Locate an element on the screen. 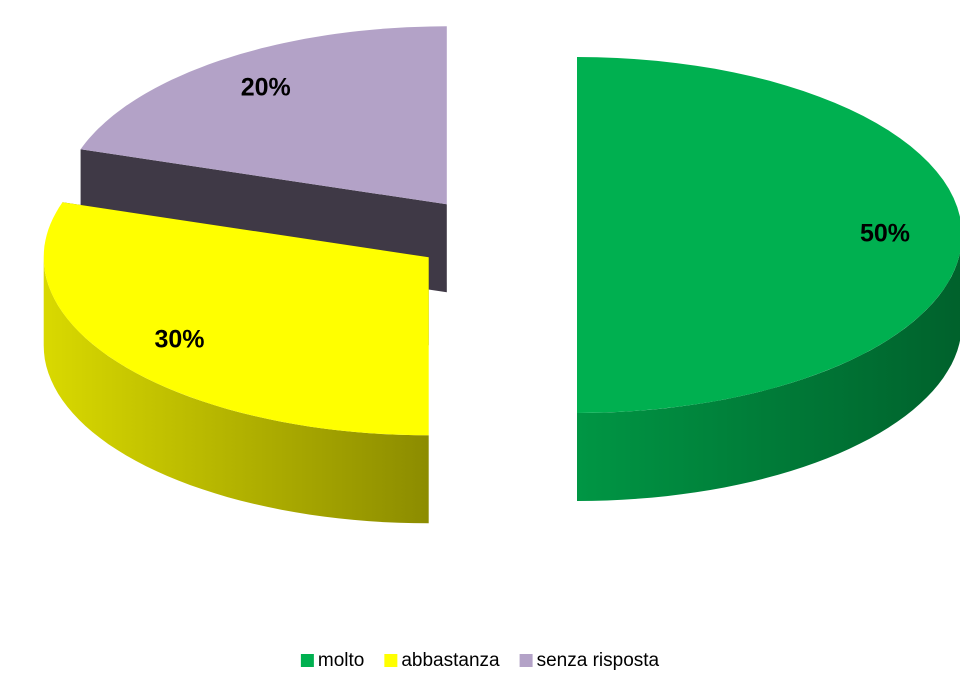 The width and height of the screenshot is (960, 677). legend-label: senza risposta is located at coordinates (598, 660).